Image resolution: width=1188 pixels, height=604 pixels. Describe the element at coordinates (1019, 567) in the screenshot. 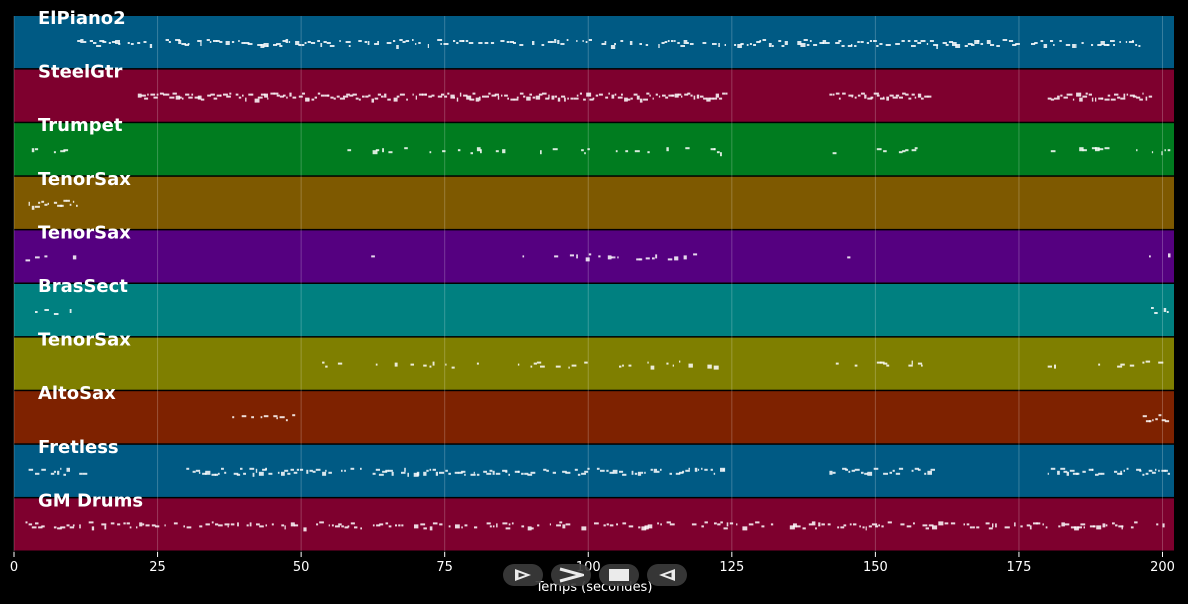

I see `x-tick-label: 175` at that location.